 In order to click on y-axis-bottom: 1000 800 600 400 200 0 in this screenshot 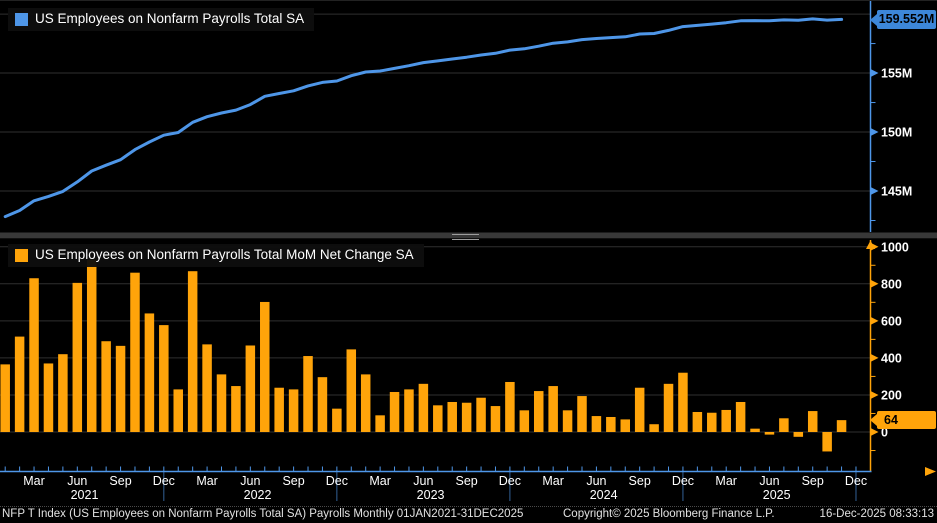, I will do `click(887, 356)`.